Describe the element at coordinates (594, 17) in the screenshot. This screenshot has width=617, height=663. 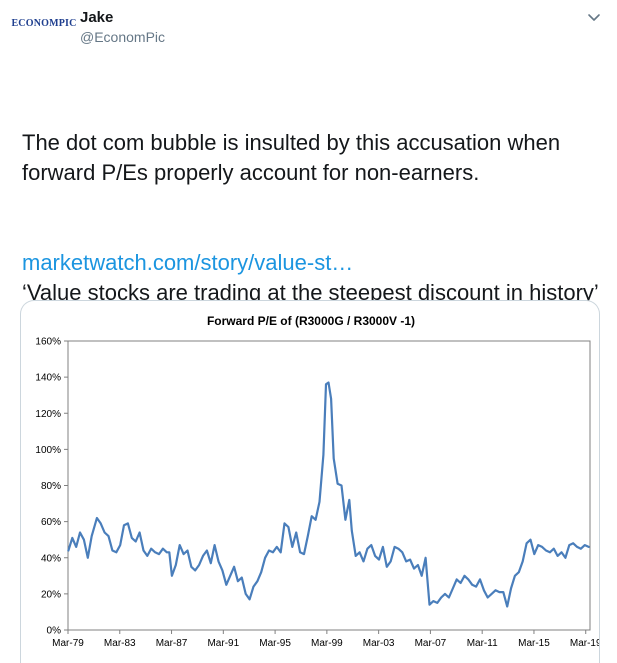
I see `chevron-down-icon` at that location.